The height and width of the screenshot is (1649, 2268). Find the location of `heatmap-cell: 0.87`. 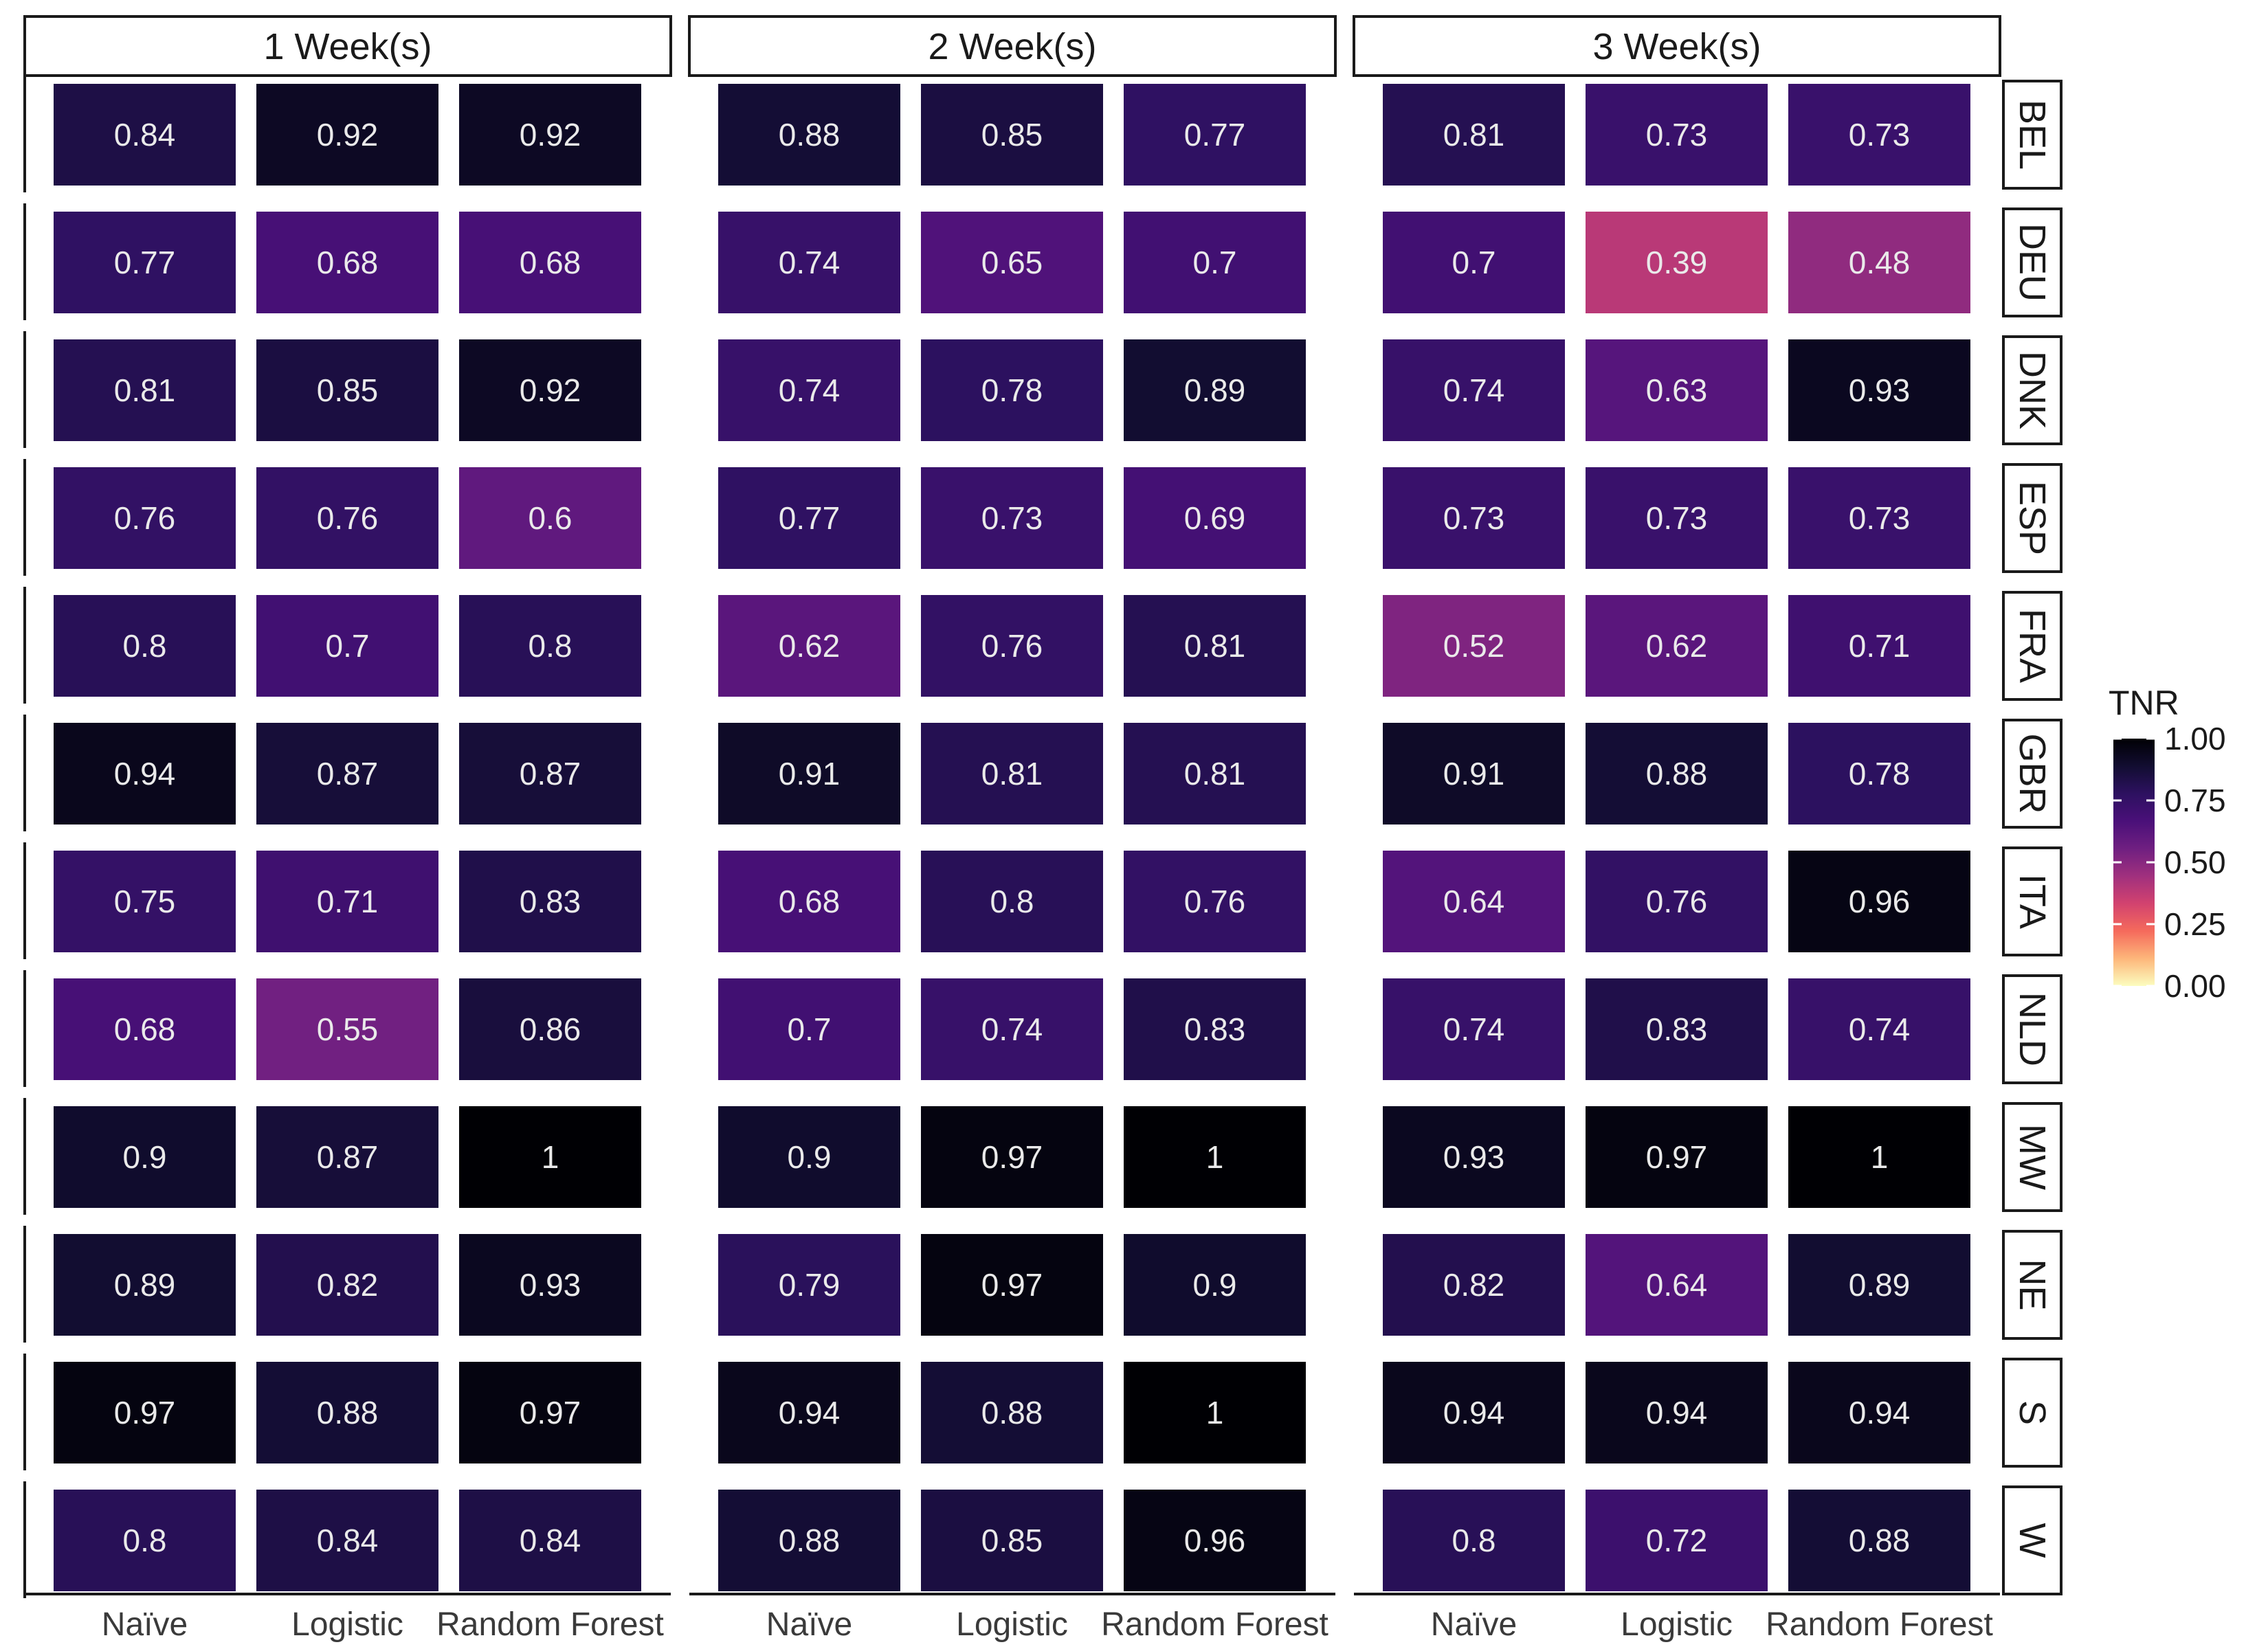

heatmap-cell: 0.87 is located at coordinates (550, 773).